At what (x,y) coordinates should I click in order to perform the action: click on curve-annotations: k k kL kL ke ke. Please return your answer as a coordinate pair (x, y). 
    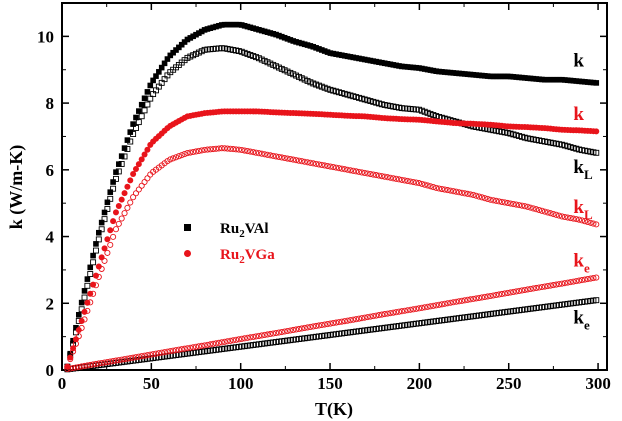
    Looking at the image, I should click on (583, 191).